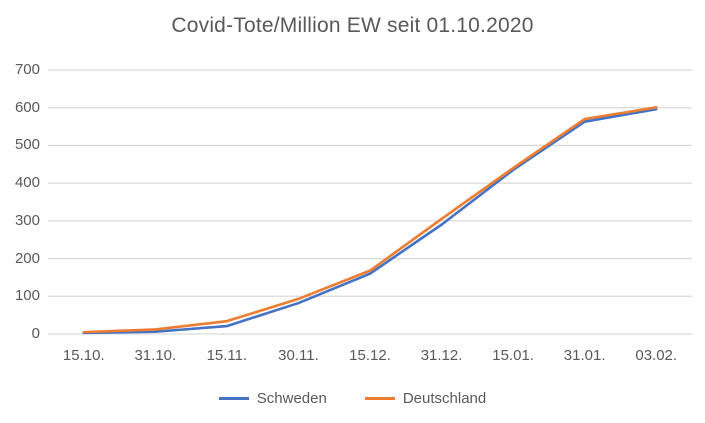 The height and width of the screenshot is (423, 705). Describe the element at coordinates (352, 398) in the screenshot. I see `legend: Schweden Deutschland` at that location.